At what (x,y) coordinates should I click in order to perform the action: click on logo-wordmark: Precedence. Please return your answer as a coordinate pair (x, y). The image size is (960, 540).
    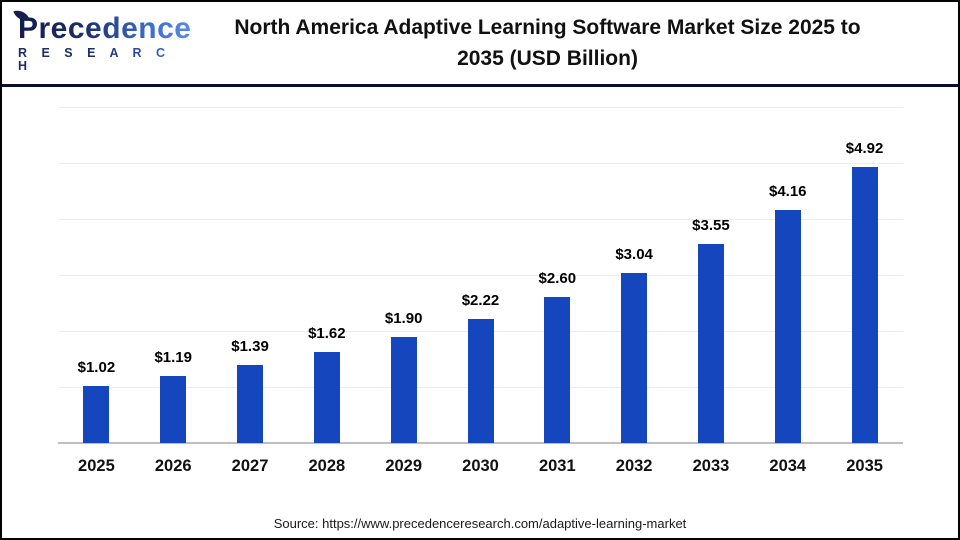
    Looking at the image, I should click on (102, 26).